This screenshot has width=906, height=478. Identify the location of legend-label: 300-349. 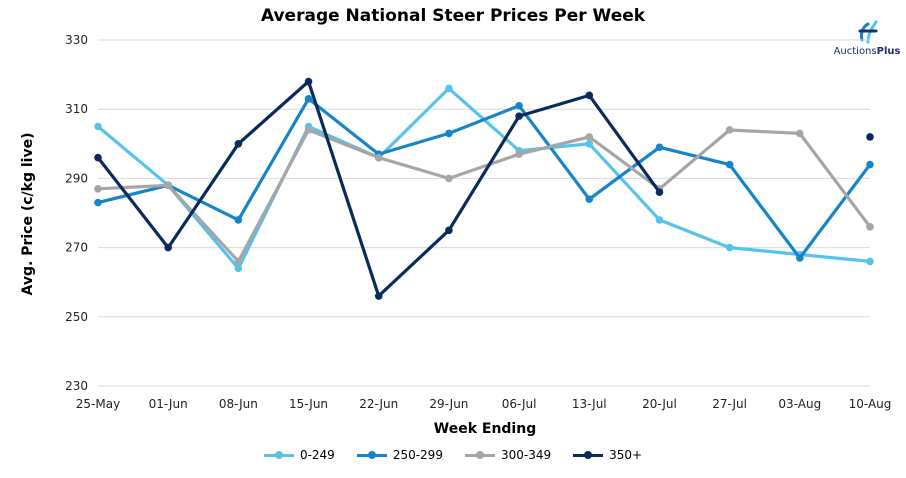
(526, 455).